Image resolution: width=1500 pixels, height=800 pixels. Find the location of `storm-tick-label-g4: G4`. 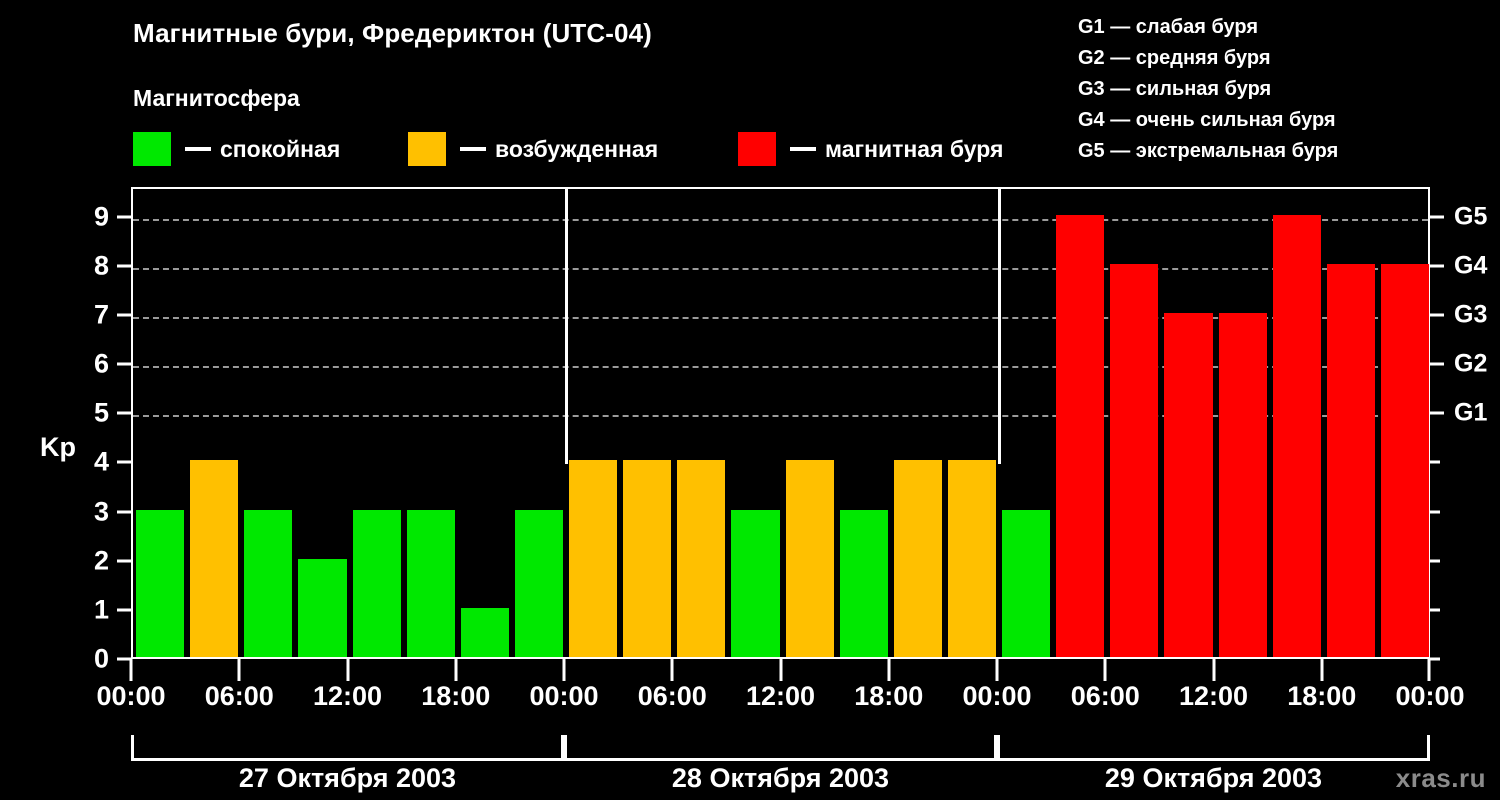

storm-tick-label-g4: G4 is located at coordinates (1471, 265).